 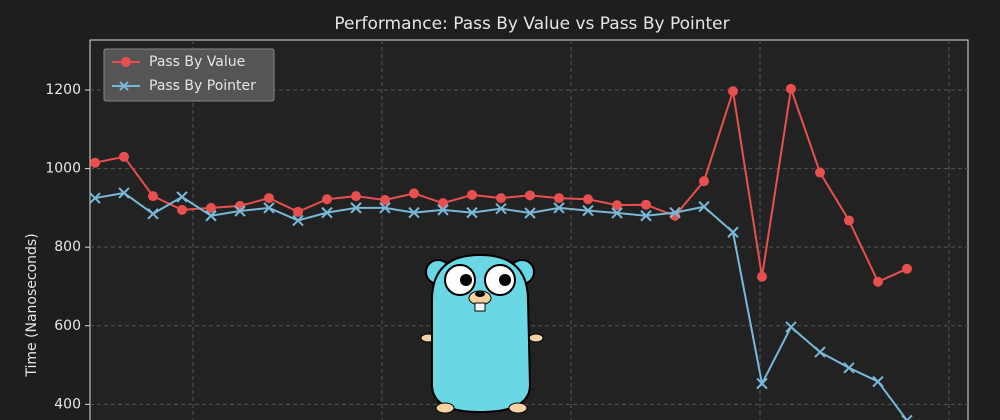 What do you see at coordinates (202, 86) in the screenshot?
I see `legend-label: Pass By Pointer` at bounding box center [202, 86].